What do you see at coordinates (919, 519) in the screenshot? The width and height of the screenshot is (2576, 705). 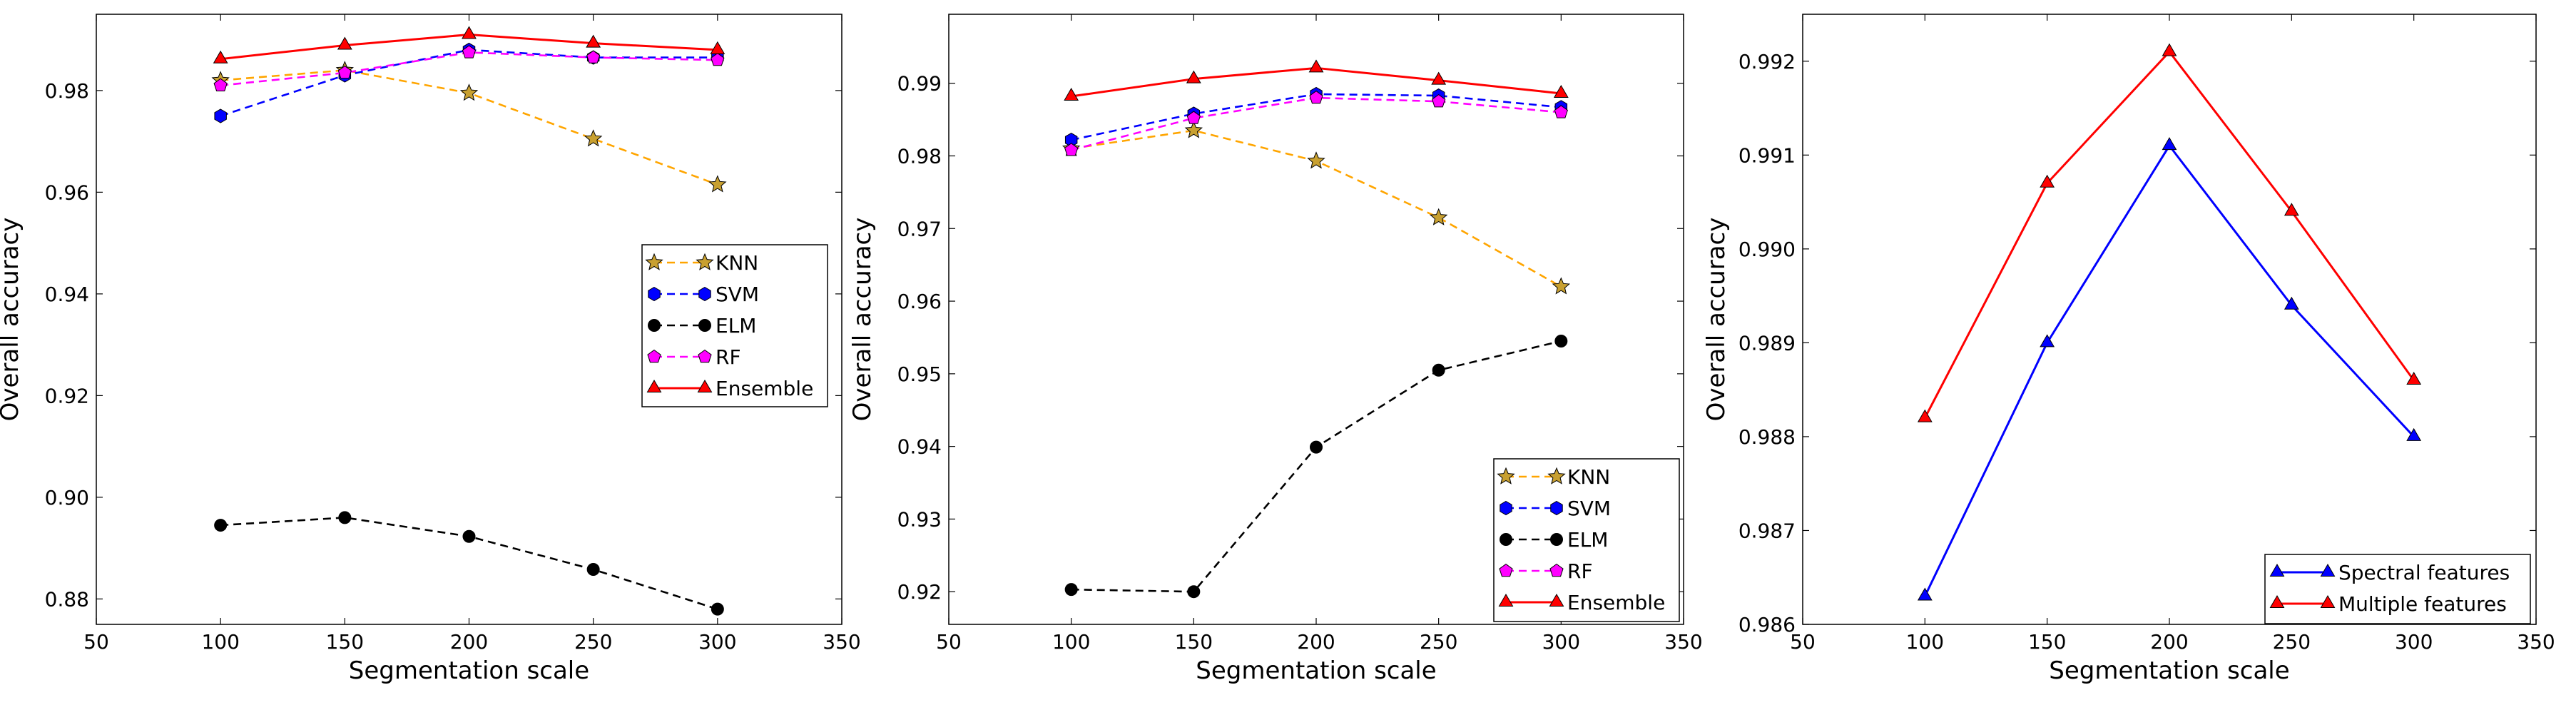 I see `y-tick-label: 0.93` at bounding box center [919, 519].